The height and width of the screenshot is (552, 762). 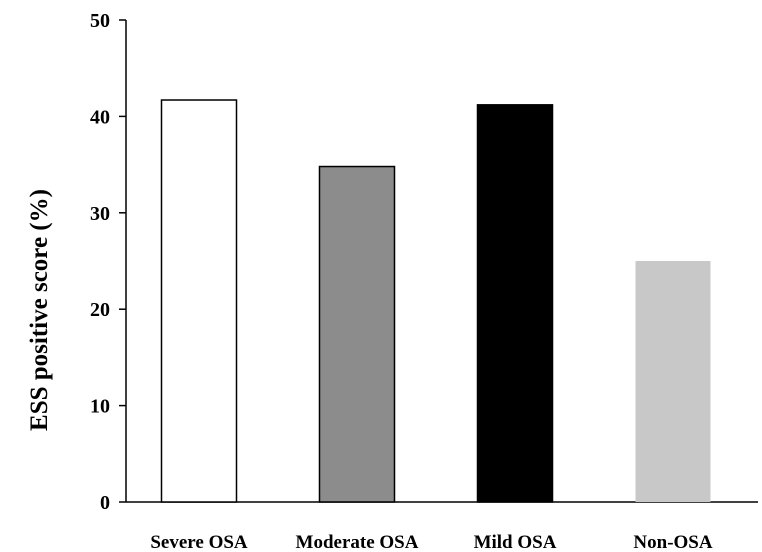 I want to click on category-label: Mild OSA, so click(x=515, y=542).